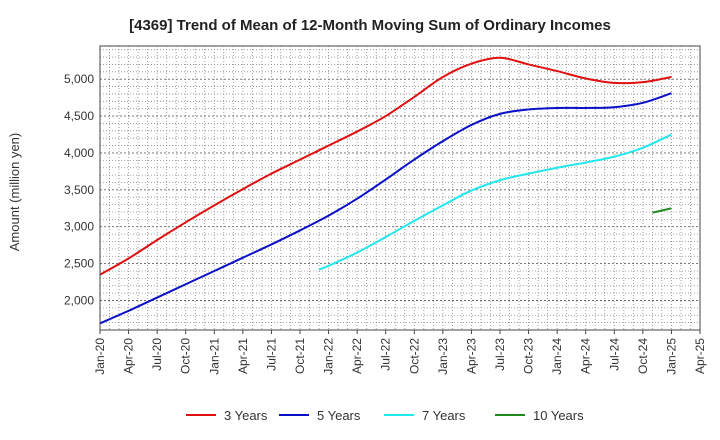 Image resolution: width=720 pixels, height=440 pixels. What do you see at coordinates (186, 356) in the screenshot?
I see `x-tick-label: Oct-20` at bounding box center [186, 356].